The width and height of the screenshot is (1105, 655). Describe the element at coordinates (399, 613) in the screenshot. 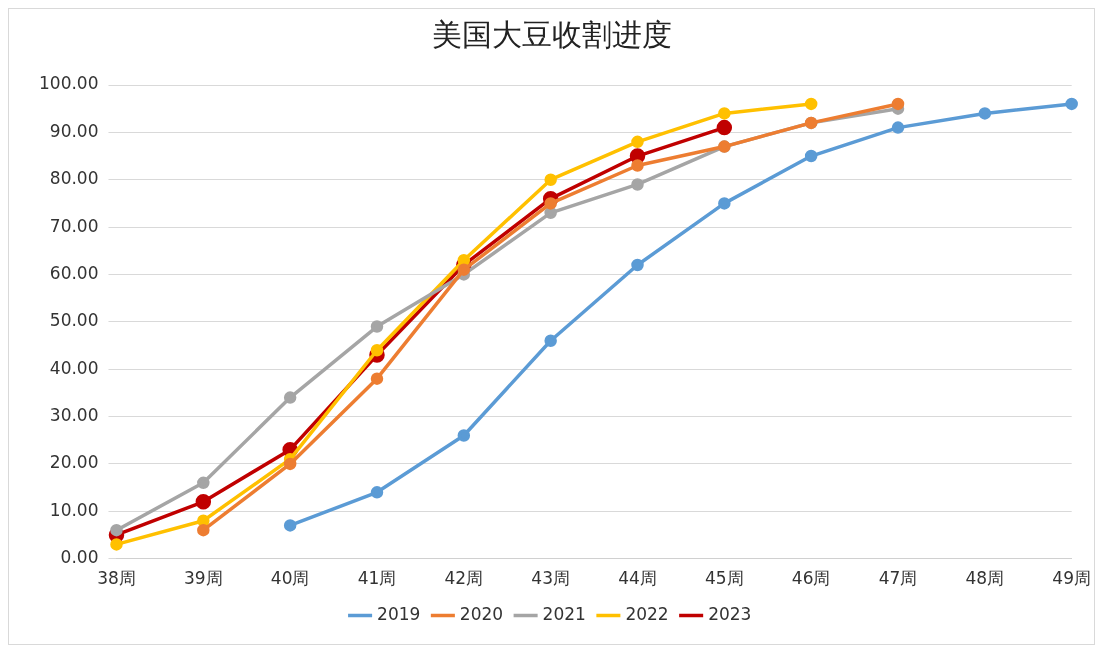

I see `legend-label: 2019` at that location.